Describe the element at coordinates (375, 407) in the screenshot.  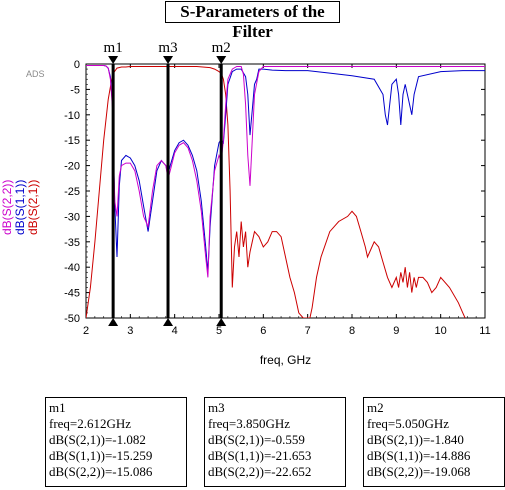
I see `marker-table-title: m2` at that location.